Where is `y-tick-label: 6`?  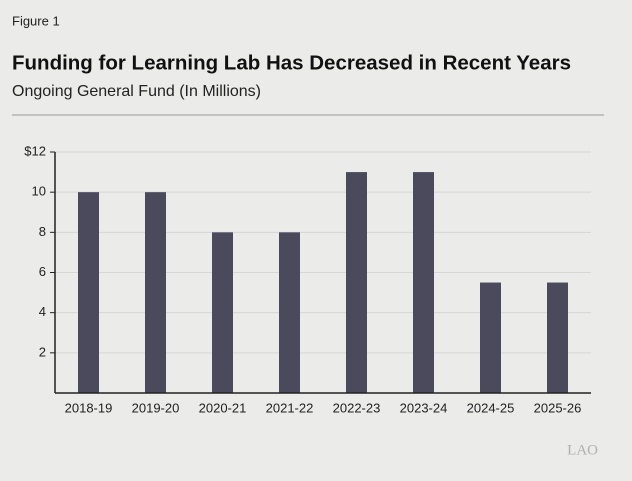 y-tick-label: 6 is located at coordinates (42, 271).